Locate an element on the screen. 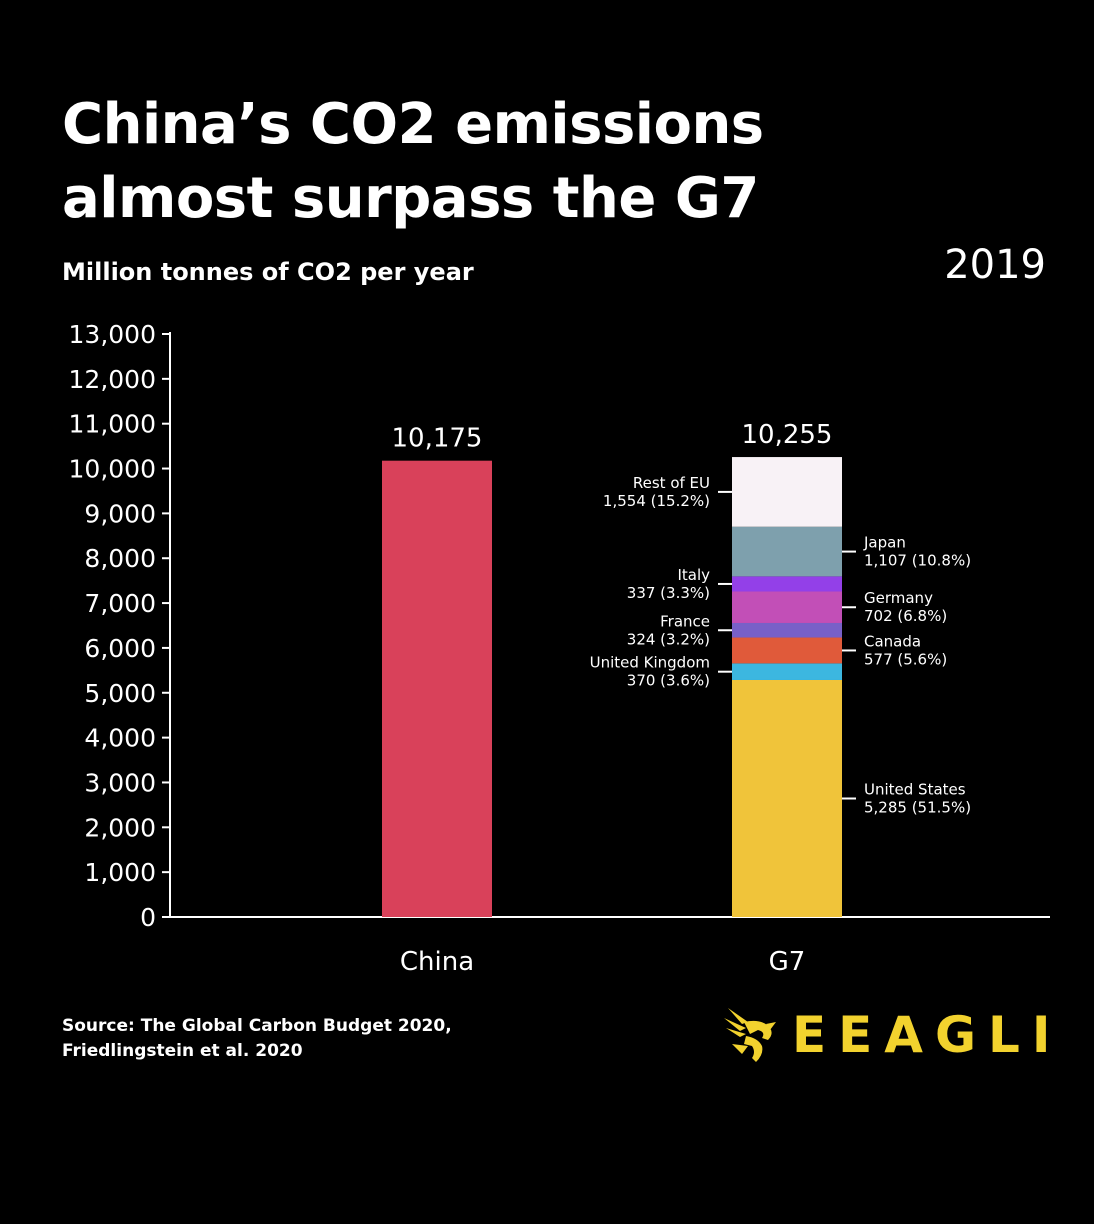 This screenshot has width=1094, height=1224. y-tick-label: 2,000 is located at coordinates (120, 827).